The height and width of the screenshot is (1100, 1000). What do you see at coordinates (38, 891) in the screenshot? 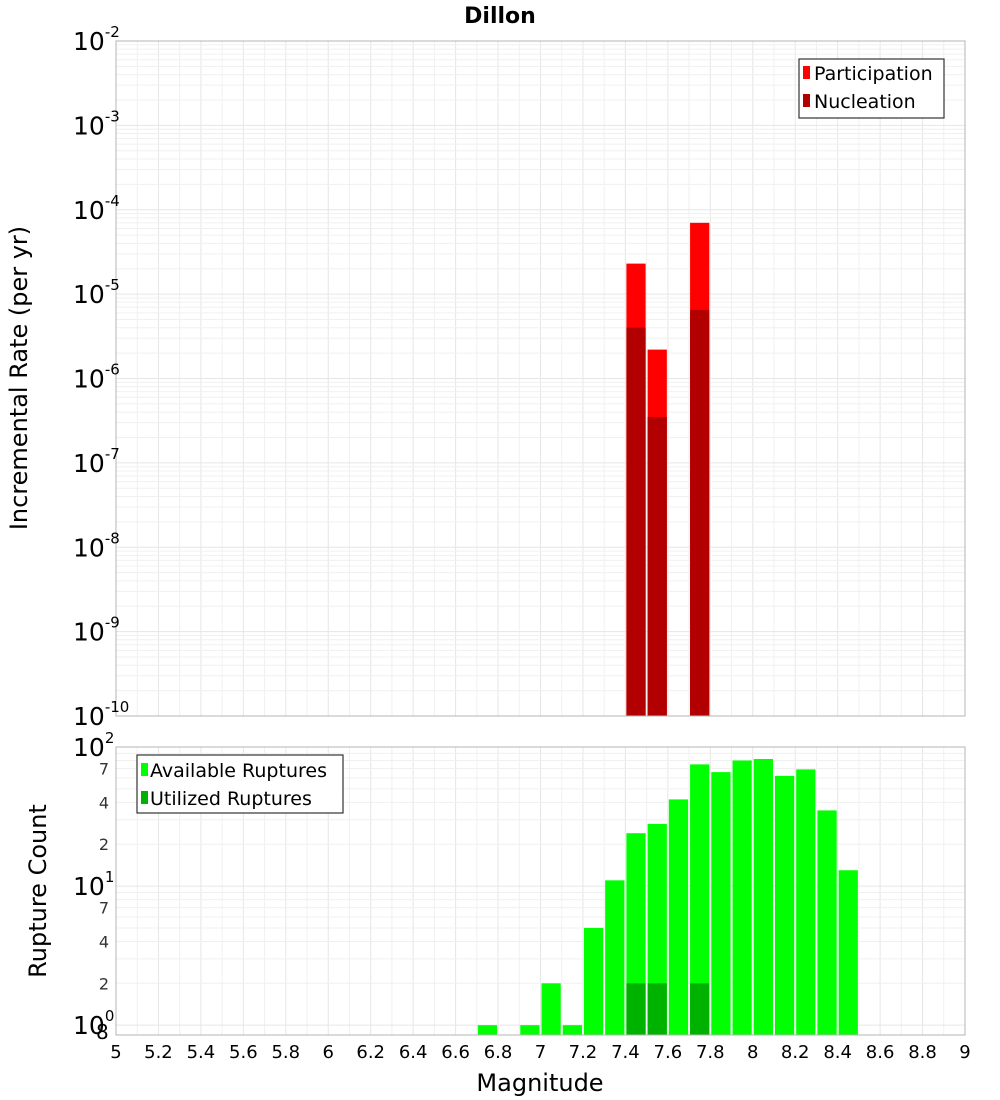
I see `count-y-axis-label: Rupture Count` at bounding box center [38, 891].